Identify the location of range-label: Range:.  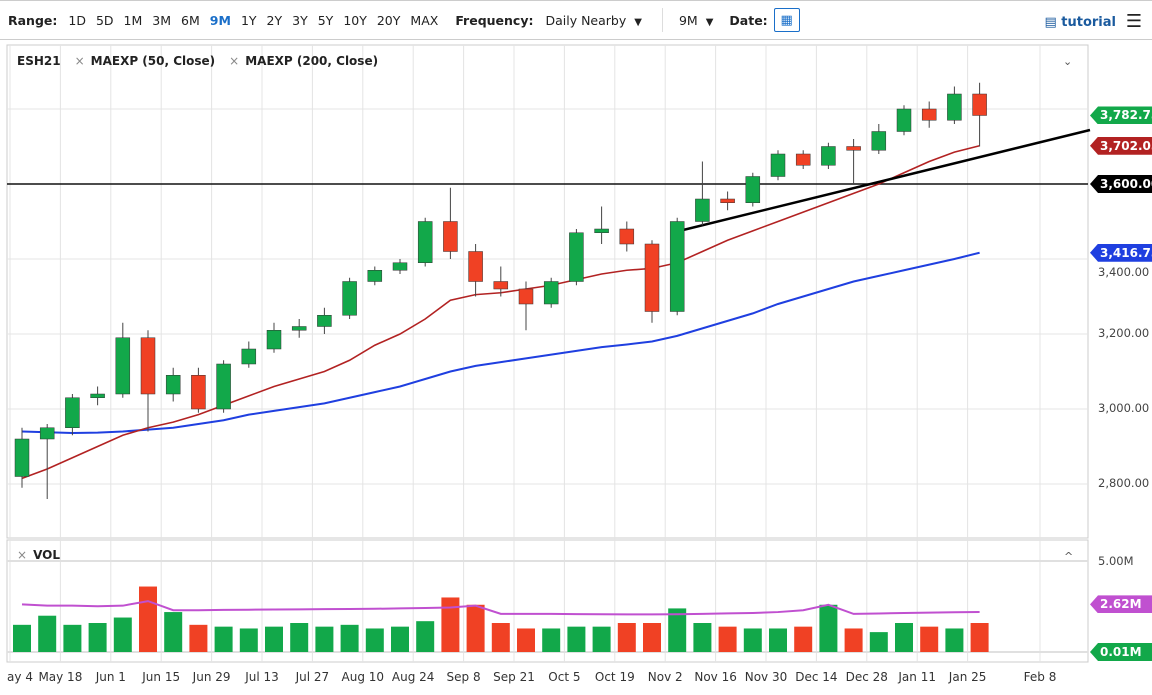
(33, 20).